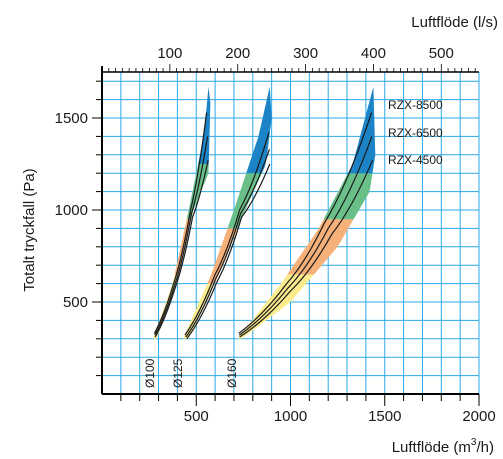 This screenshot has width=503, height=459. What do you see at coordinates (232, 373) in the screenshot?
I see `duct-label-d160: Ø160` at bounding box center [232, 373].